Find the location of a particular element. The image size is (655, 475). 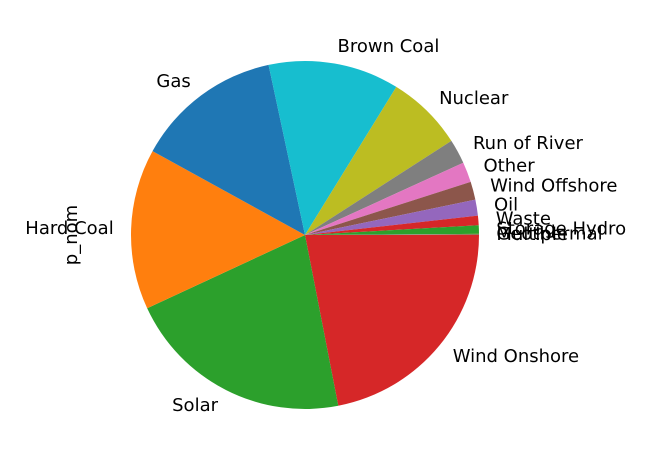

pie-label-run-of-river: Run of River is located at coordinates (528, 143).